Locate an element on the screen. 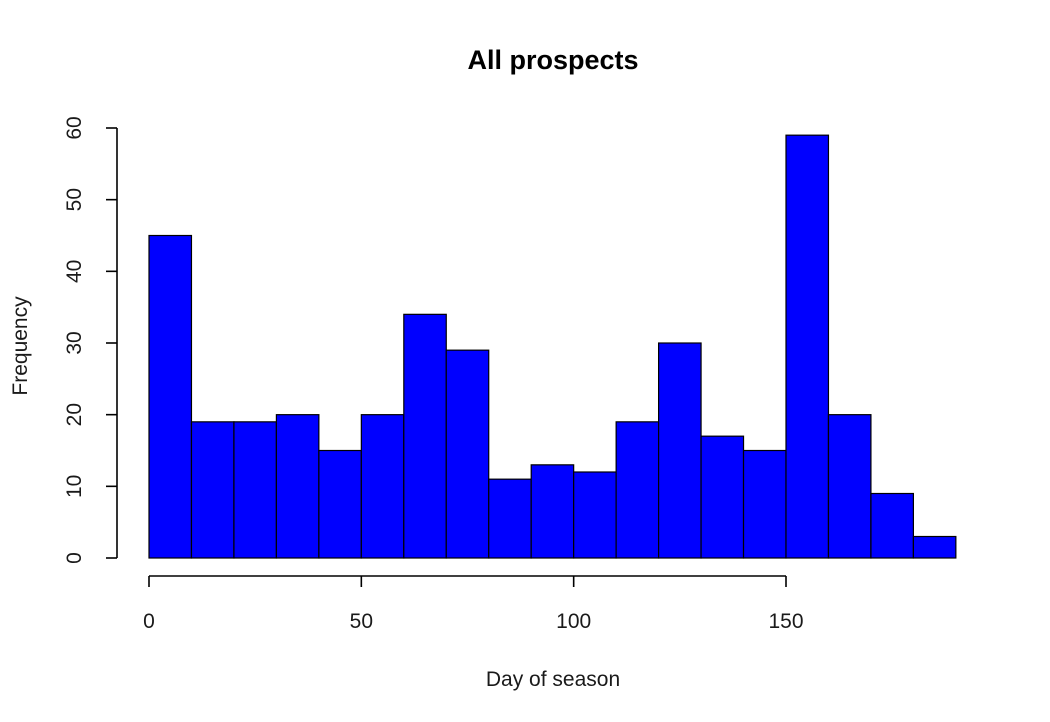  y-tick-label-60: 60 is located at coordinates (74, 127).